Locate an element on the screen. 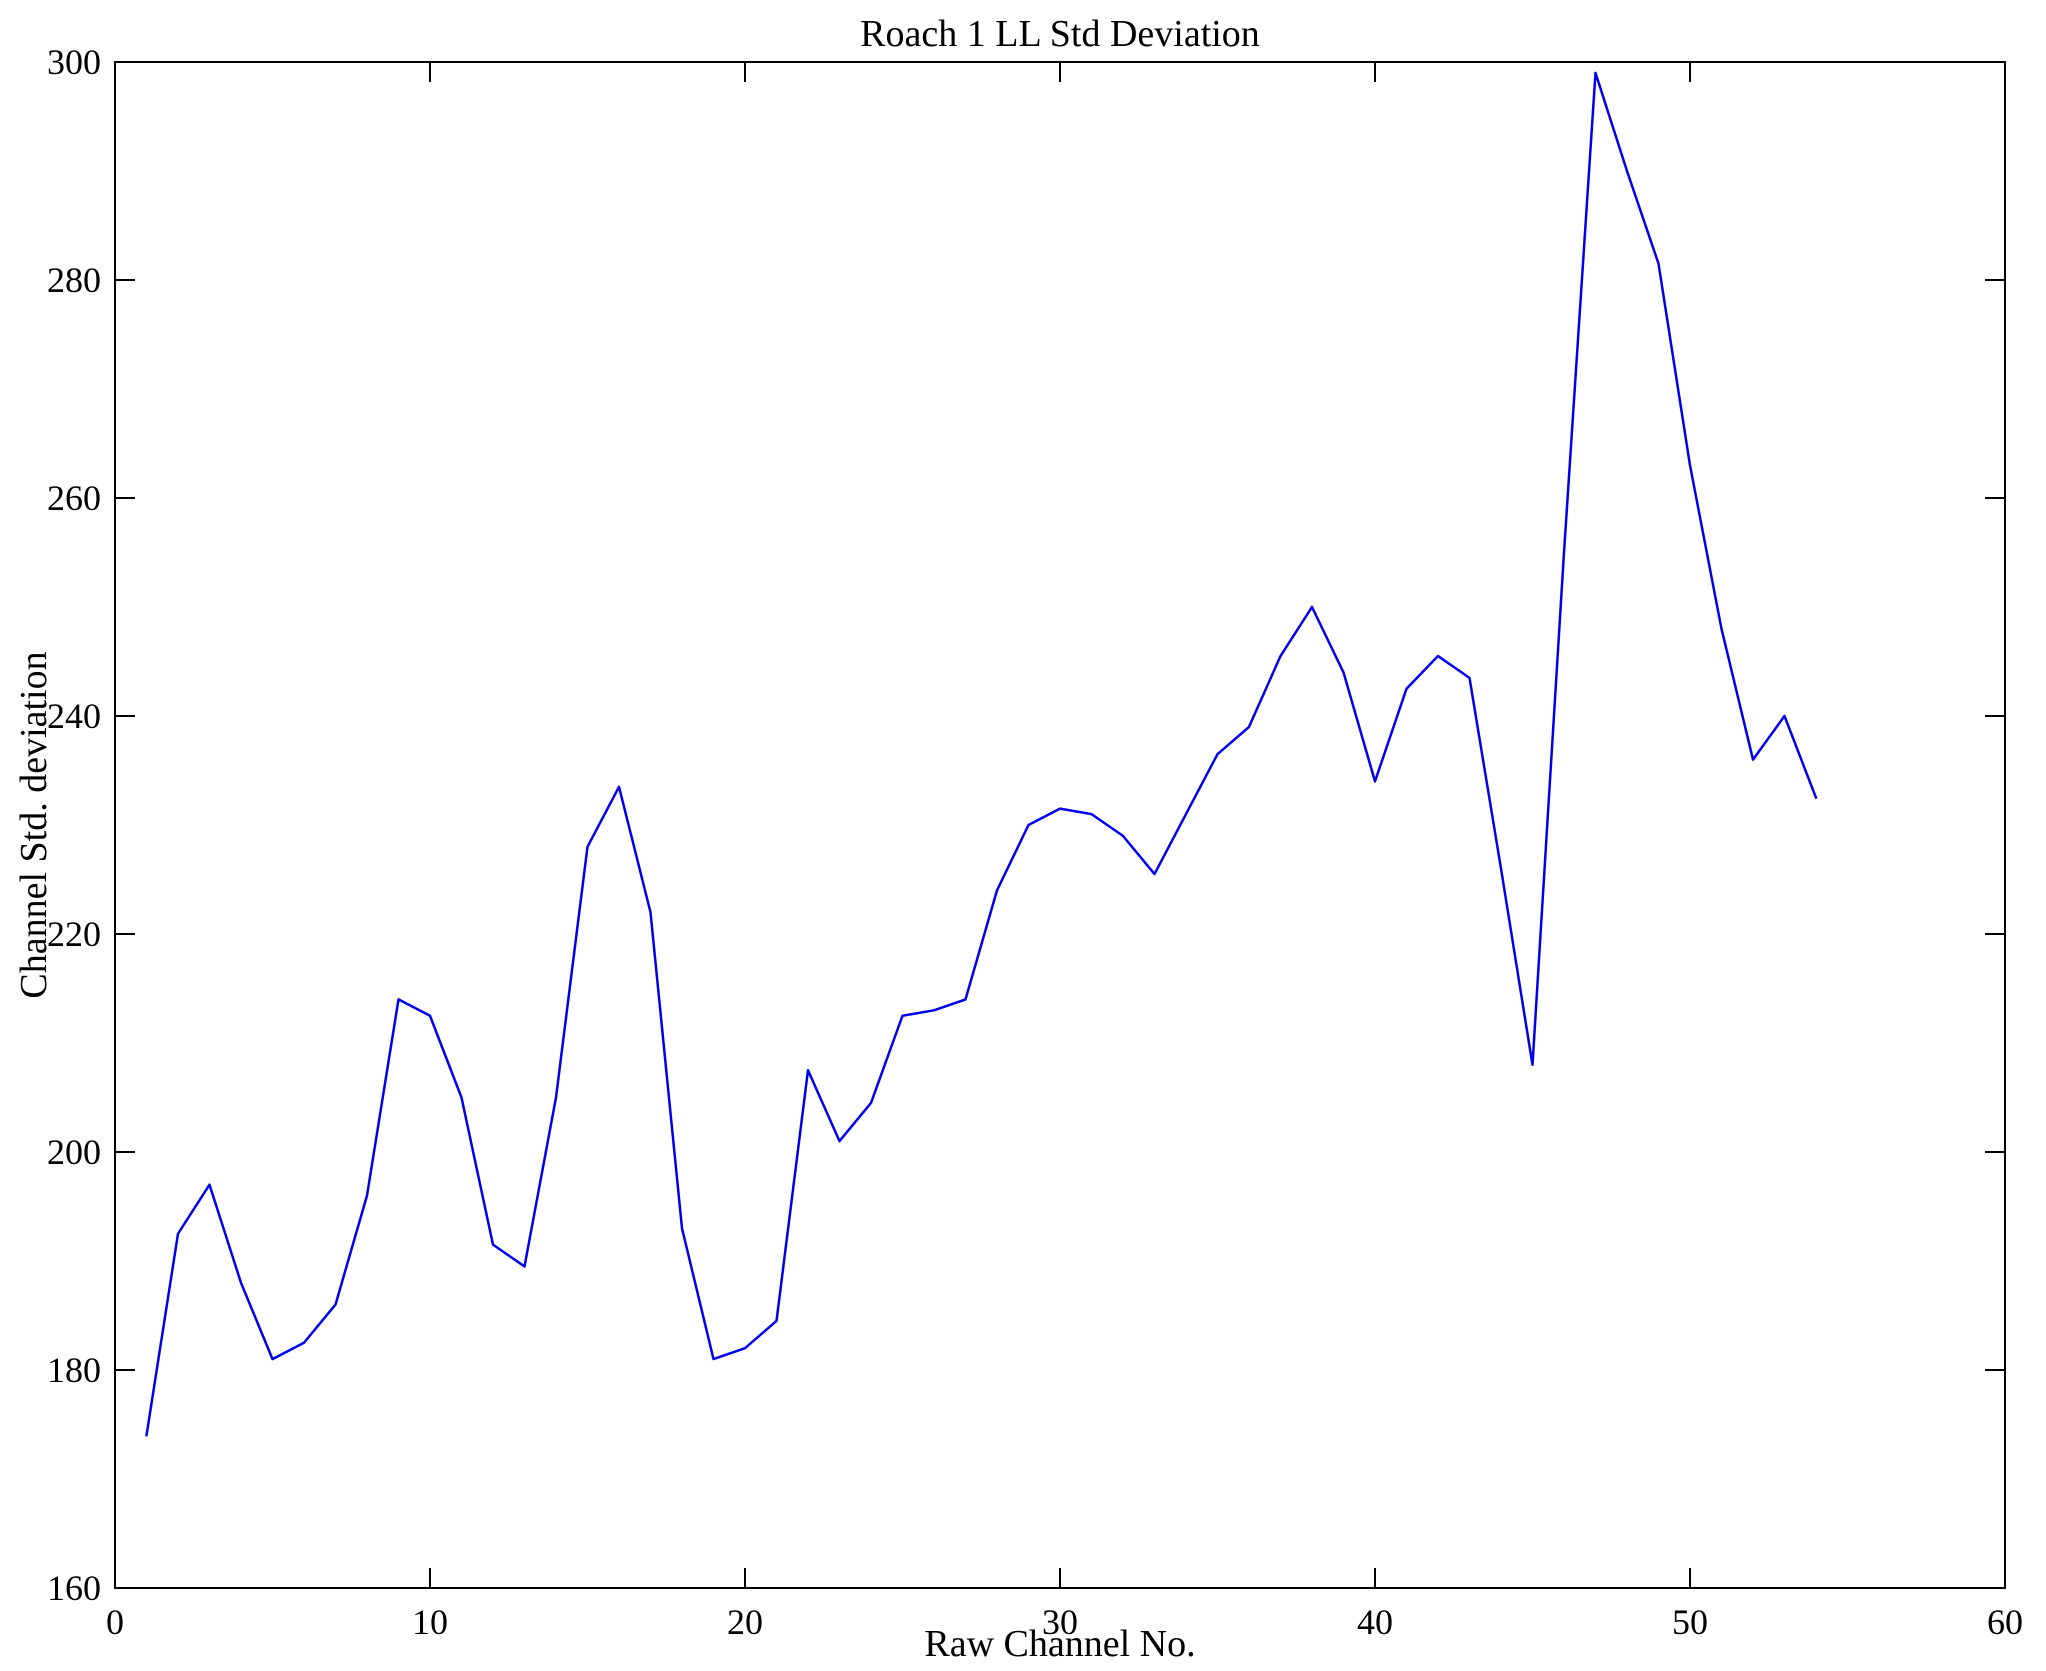 Image resolution: width=2046 pixels, height=1671 pixels. y-tick-label: 300 is located at coordinates (74, 62).